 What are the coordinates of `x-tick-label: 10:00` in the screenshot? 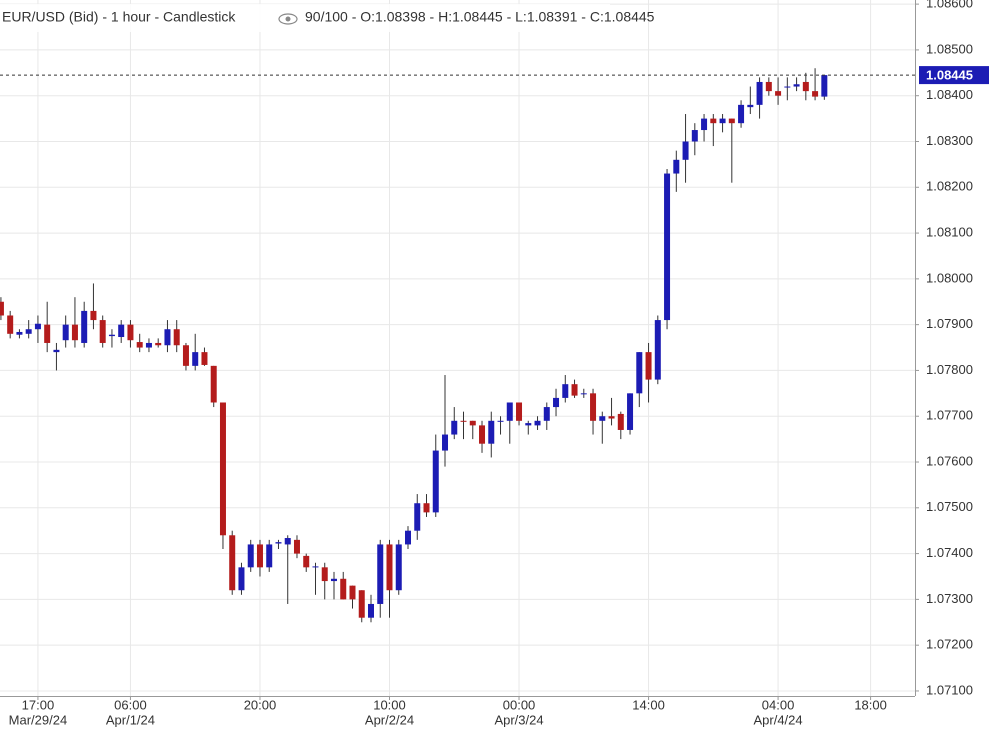 It's located at (389, 704).